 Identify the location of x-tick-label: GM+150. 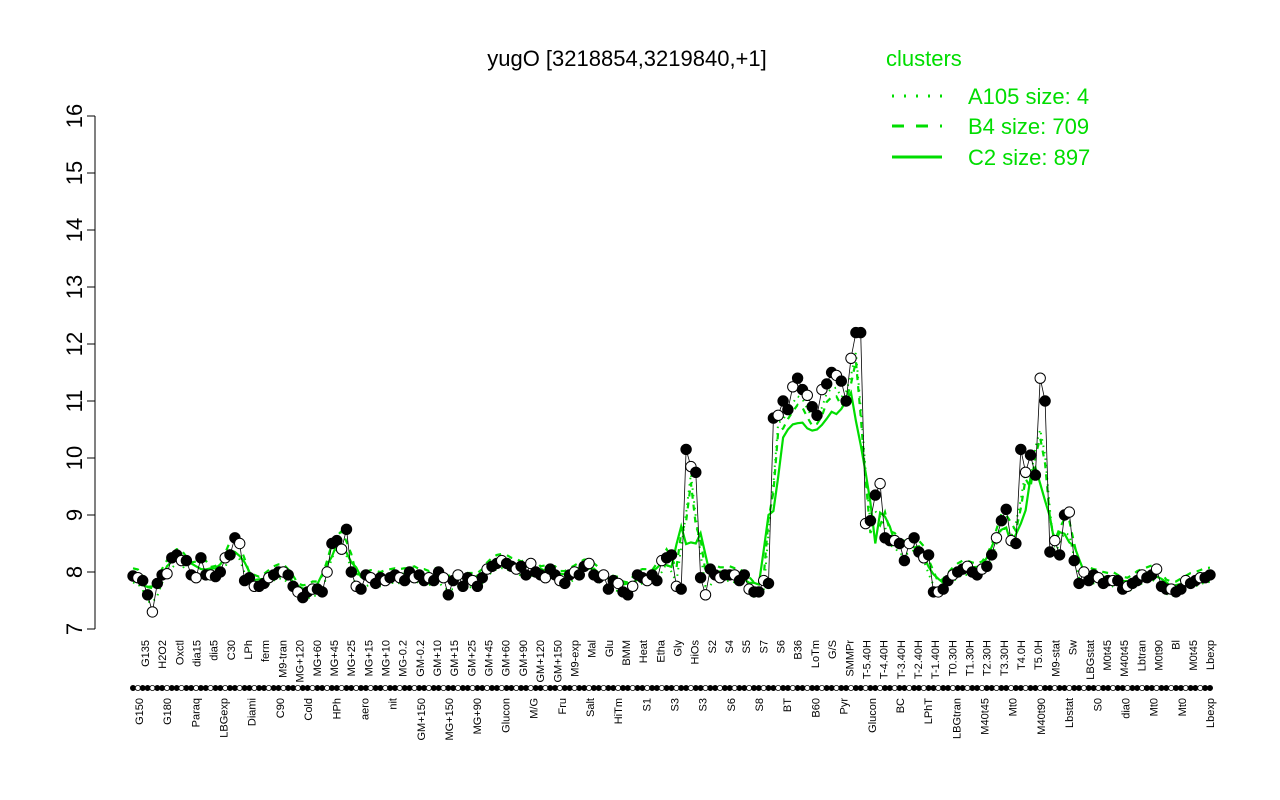
(558, 661).